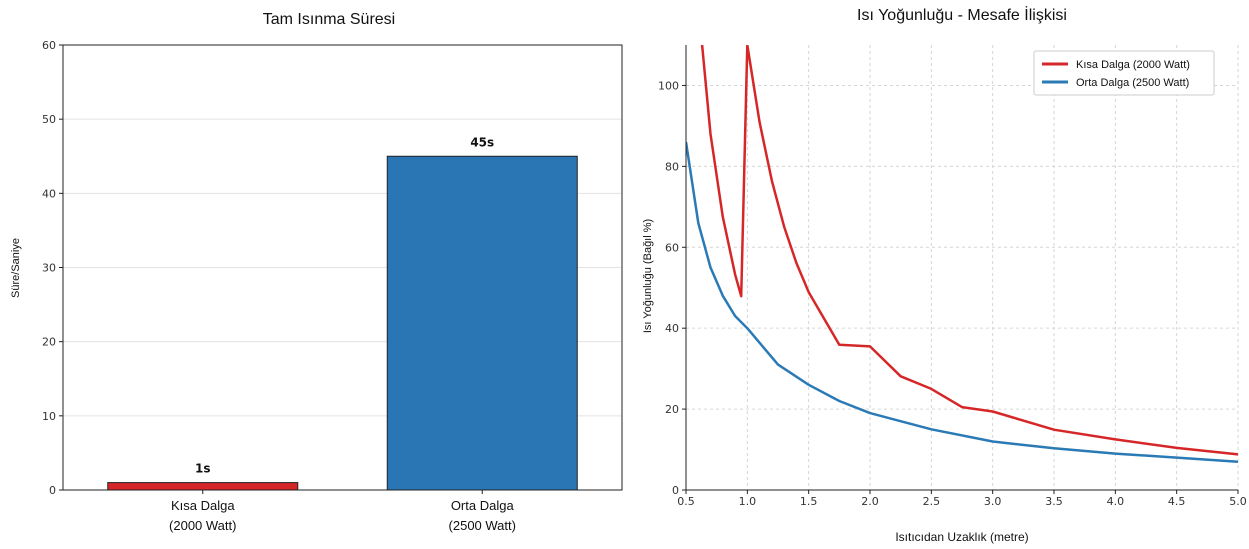 The image size is (1249, 549). Describe the element at coordinates (672, 288) in the screenshot. I see `line-chart-y-ticks: 0 20 40 60 80 100` at that location.